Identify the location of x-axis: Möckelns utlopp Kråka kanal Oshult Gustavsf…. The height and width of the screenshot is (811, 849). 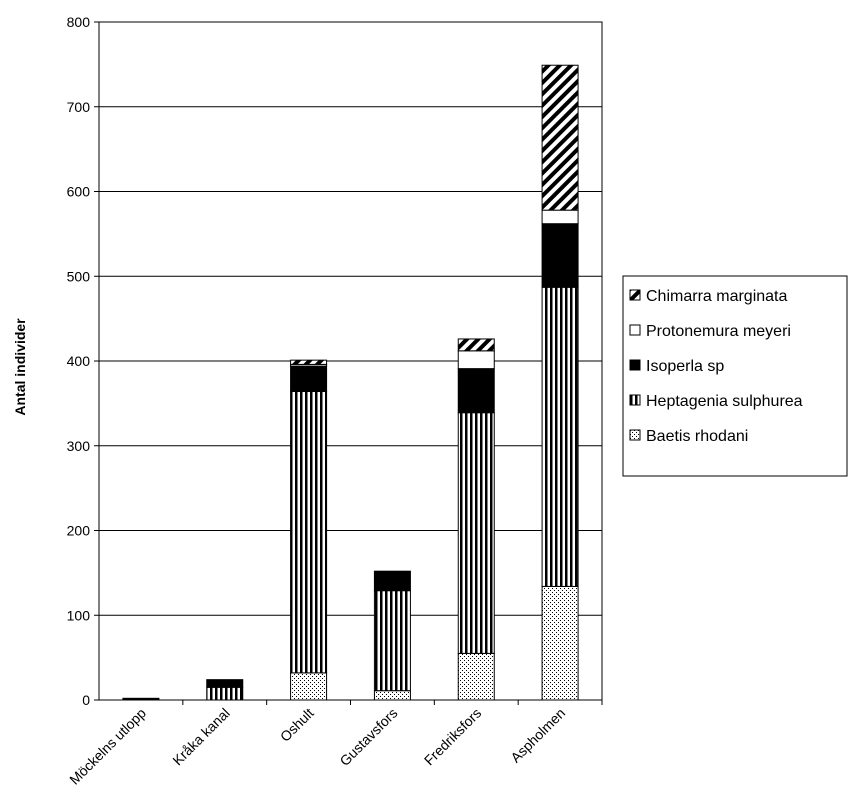
(334, 743).